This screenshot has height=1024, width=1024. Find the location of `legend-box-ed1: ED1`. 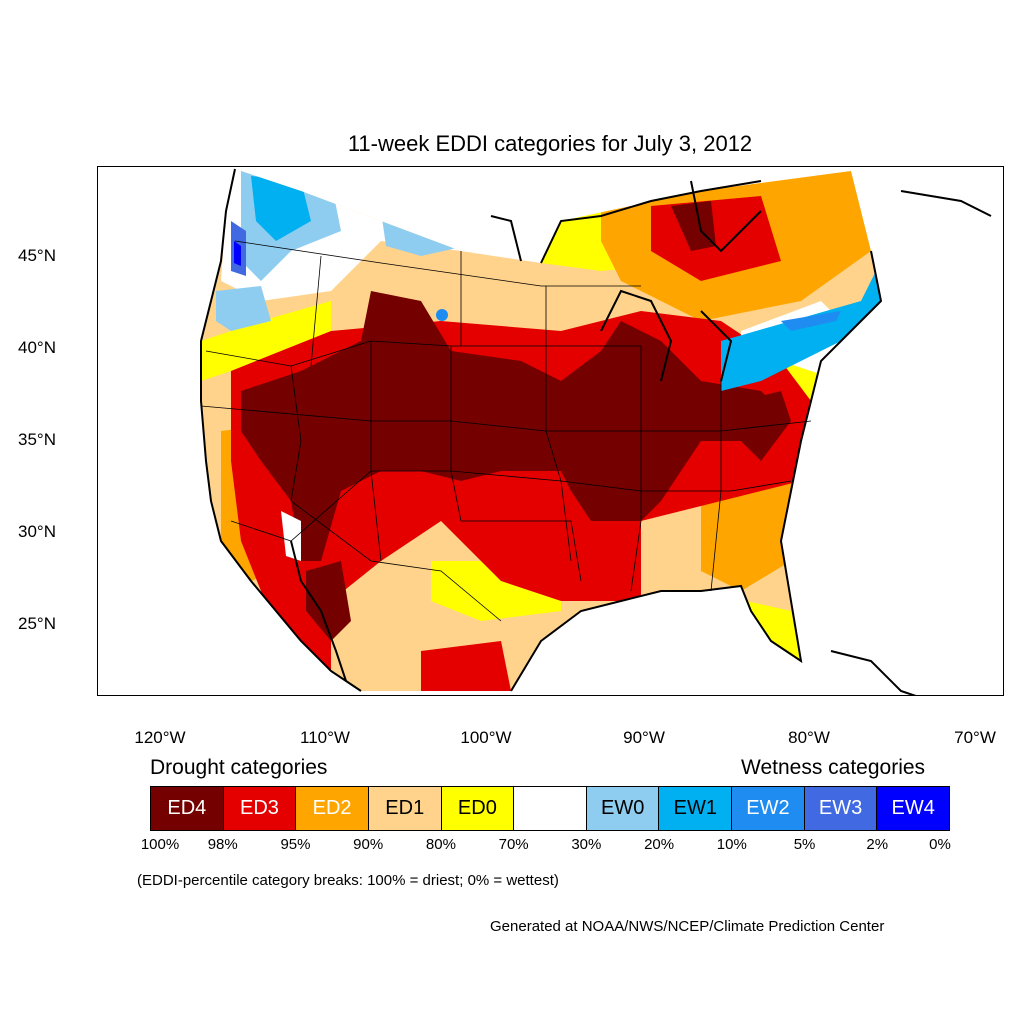

legend-box-ed1: ED1 is located at coordinates (405, 808).